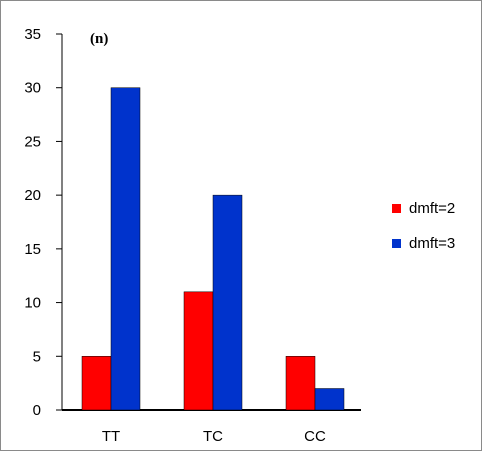 The width and height of the screenshot is (483, 453). Describe the element at coordinates (432, 208) in the screenshot. I see `legend-label: dmft=2` at that location.